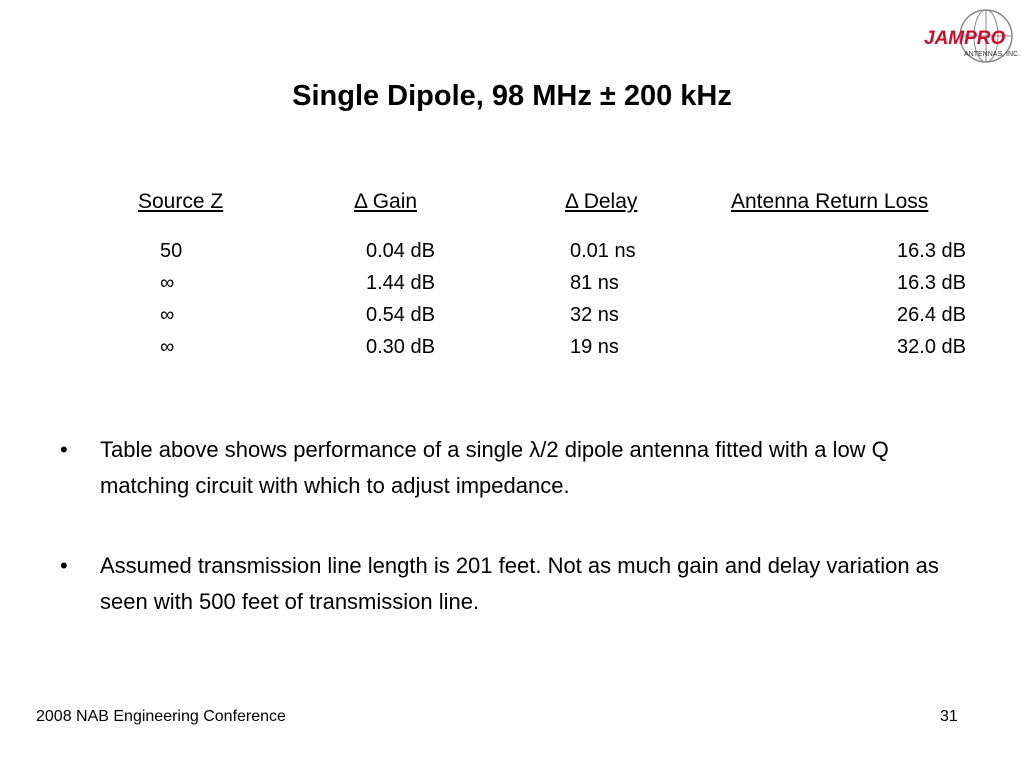 The image size is (1024, 768). Describe the element at coordinates (171, 251) in the screenshot. I see `table-cell: 50` at that location.